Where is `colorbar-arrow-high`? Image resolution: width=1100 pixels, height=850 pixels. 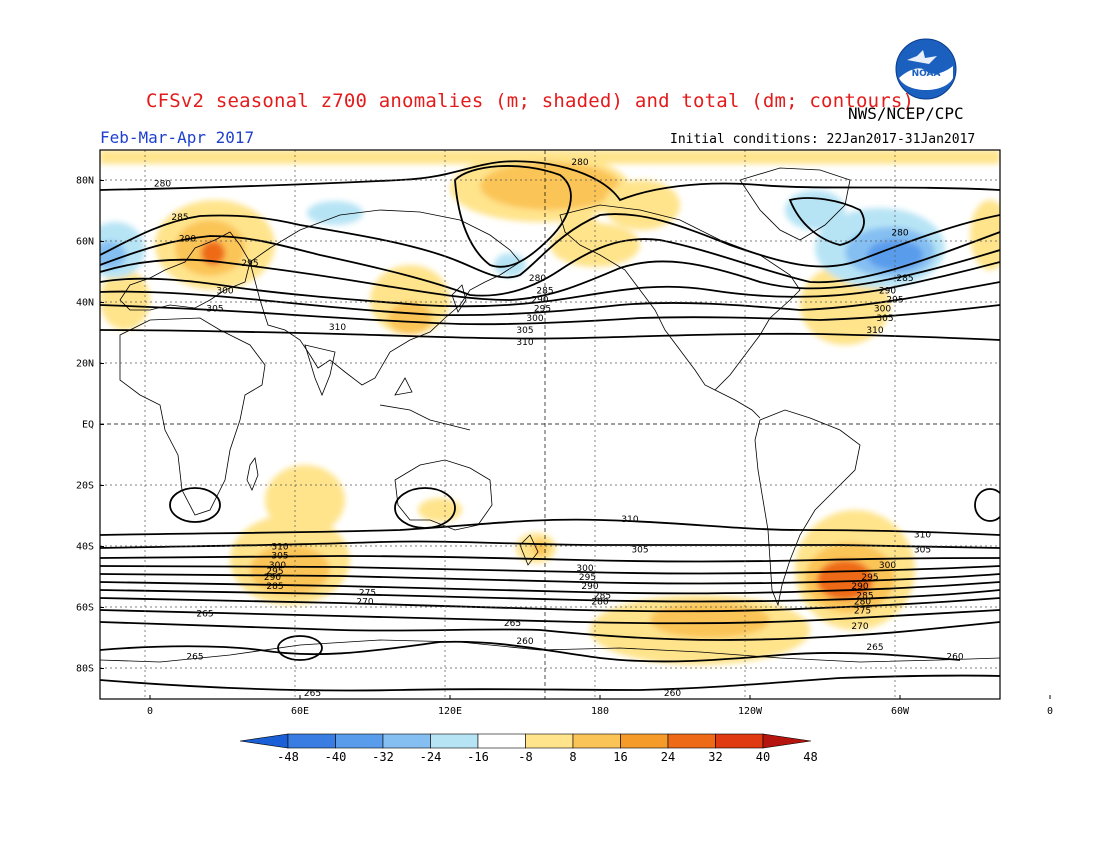 colorbar-arrow-high is located at coordinates (787, 741).